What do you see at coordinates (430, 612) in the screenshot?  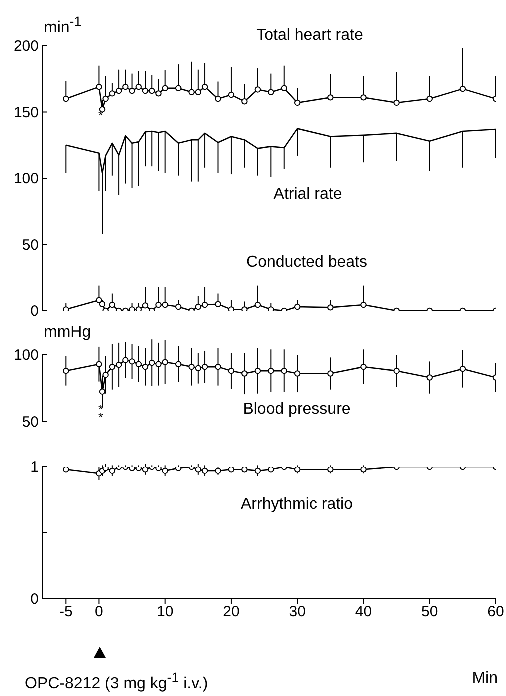 I see `x-tick-label: 50` at bounding box center [430, 612].